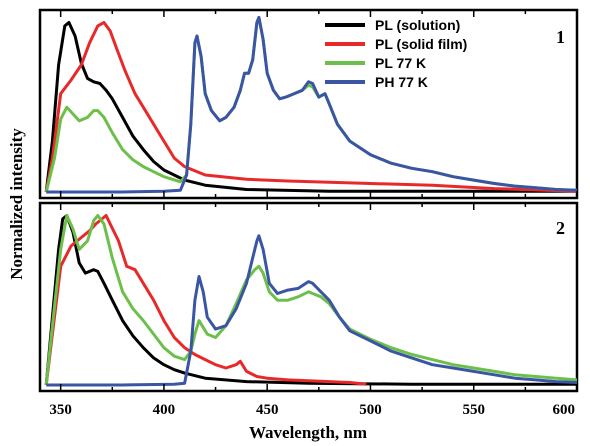 Image resolution: width=590 pixels, height=446 pixels. Describe the element at coordinates (564, 410) in the screenshot. I see `x-tick-label: 600` at that location.